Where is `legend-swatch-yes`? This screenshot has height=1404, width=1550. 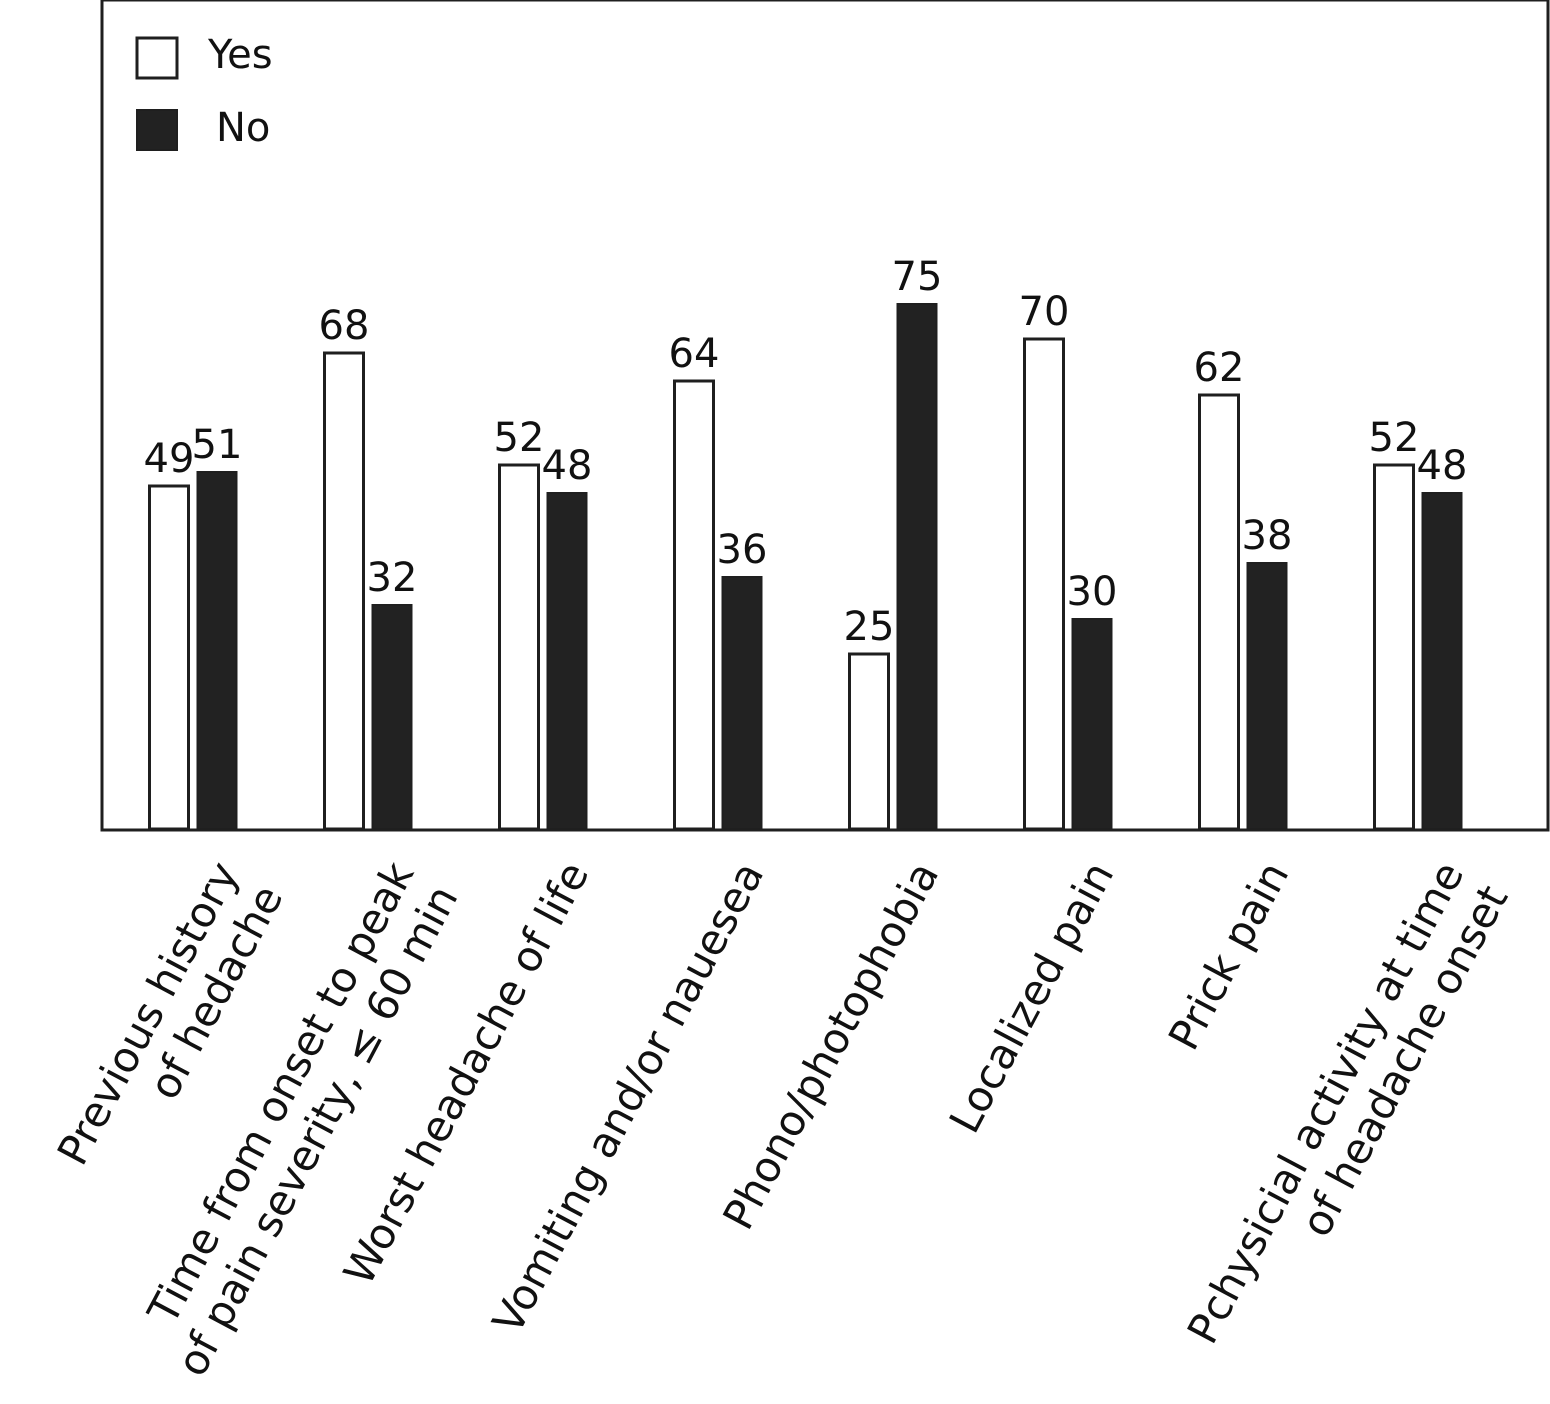 legend-swatch-yes is located at coordinates (157, 58).